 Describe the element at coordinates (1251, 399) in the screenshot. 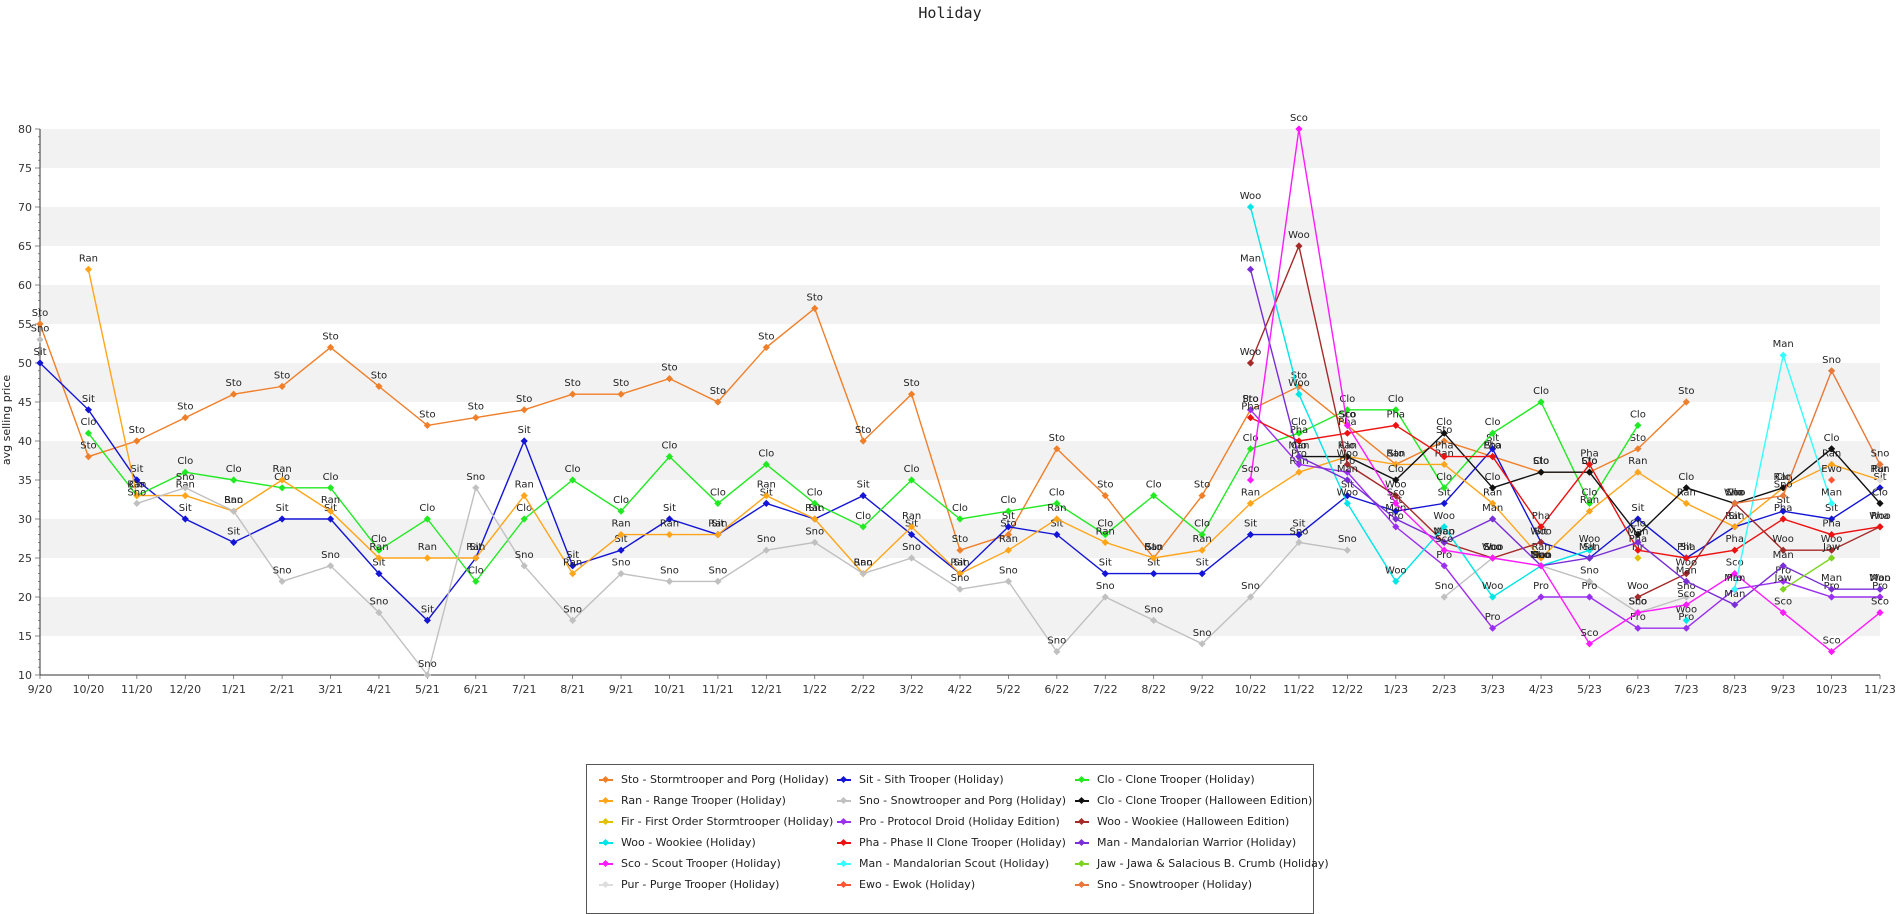

I see `data-label: Pro` at that location.